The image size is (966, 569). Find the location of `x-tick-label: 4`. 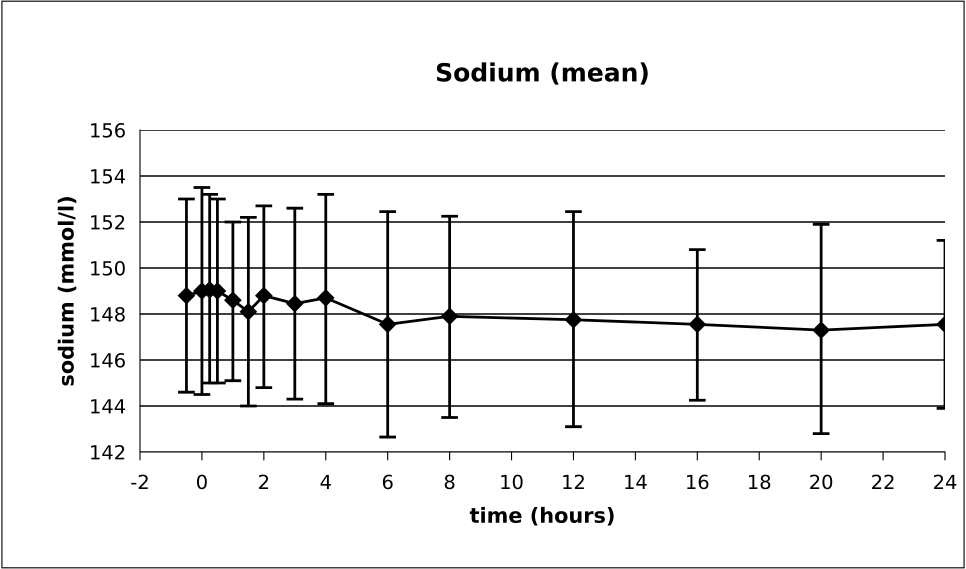

x-tick-label: 4 is located at coordinates (325, 481).